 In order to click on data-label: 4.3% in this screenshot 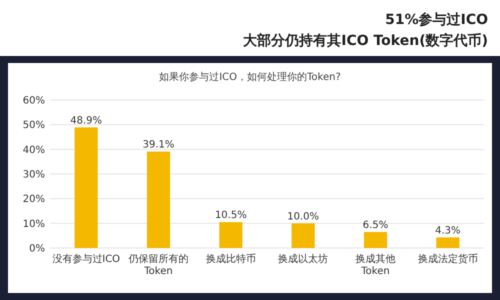, I will do `click(448, 230)`.